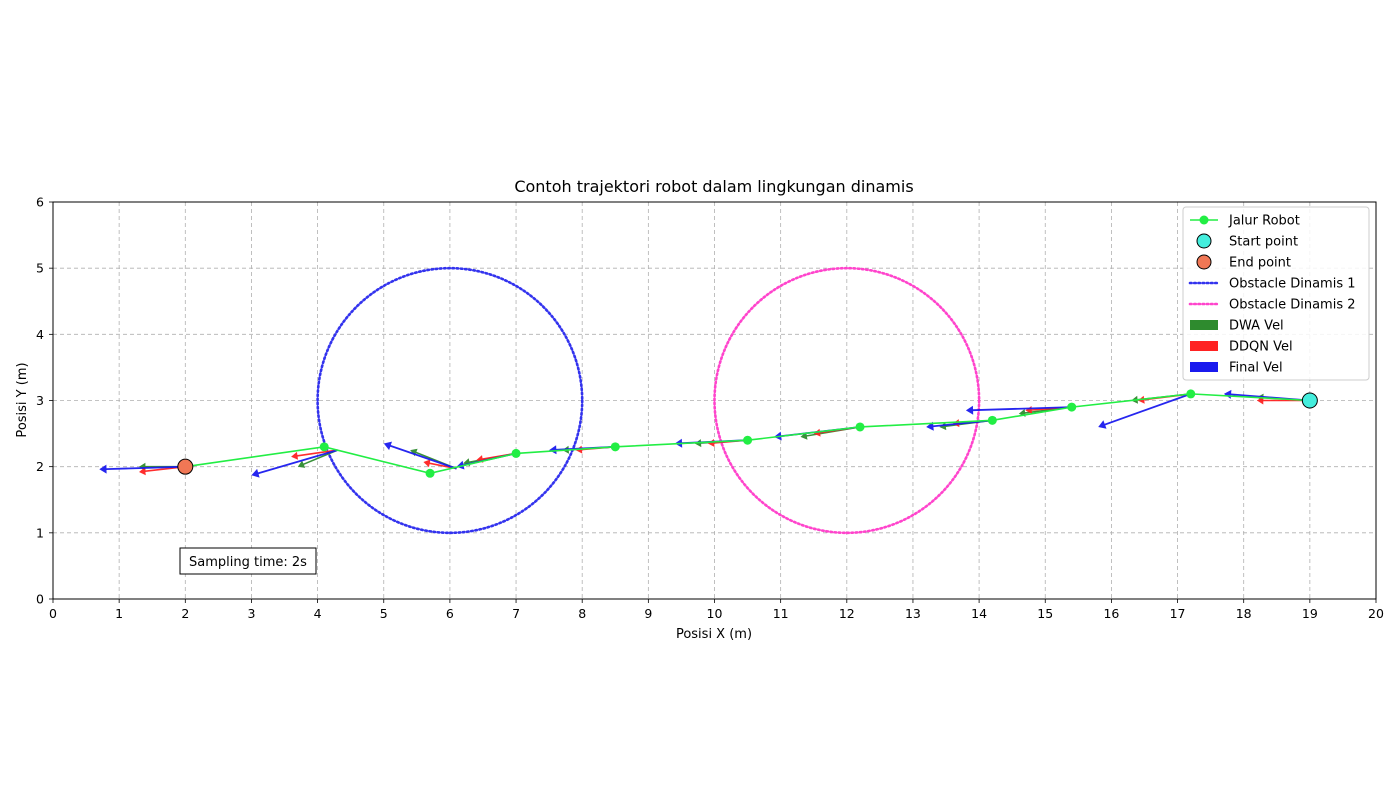 Image resolution: width=1400 pixels, height=800 pixels. Describe the element at coordinates (1111, 613) in the screenshot. I see `x-tick-label: 16` at that location.